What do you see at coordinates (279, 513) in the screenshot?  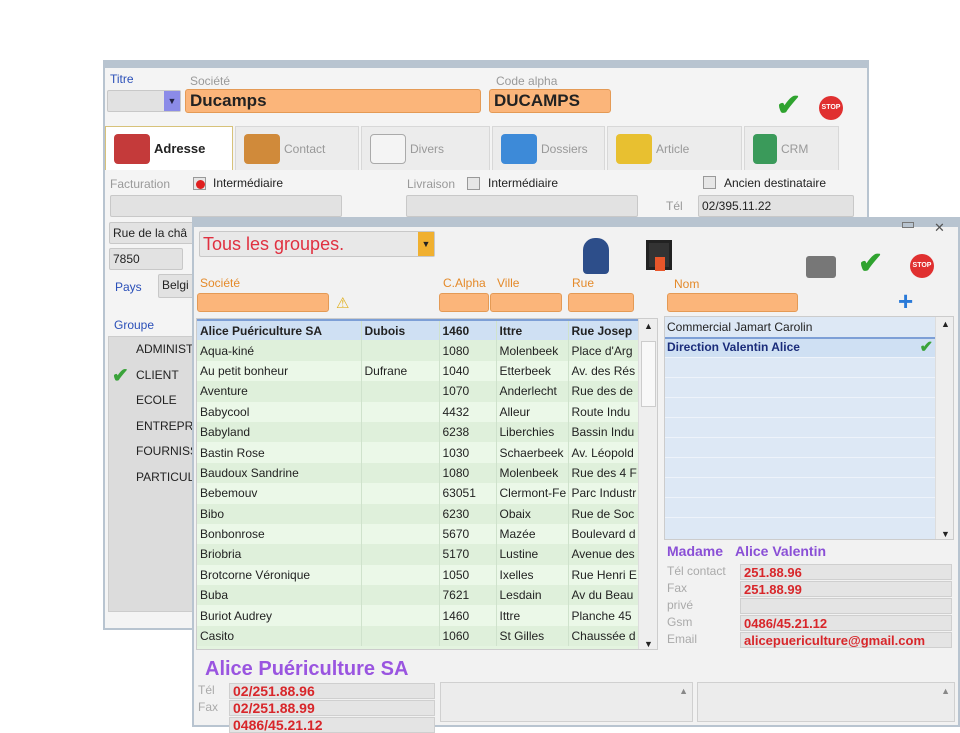 I see `table-cell: Bibo` at bounding box center [279, 513].